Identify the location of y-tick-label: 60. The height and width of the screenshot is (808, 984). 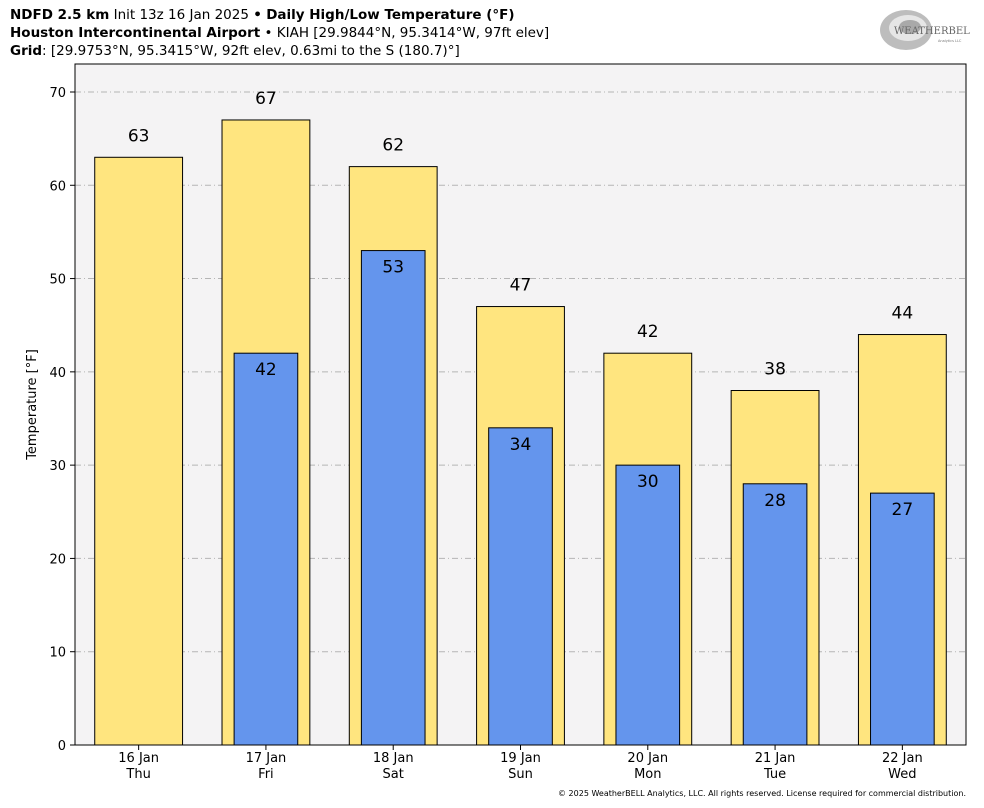
(57, 186).